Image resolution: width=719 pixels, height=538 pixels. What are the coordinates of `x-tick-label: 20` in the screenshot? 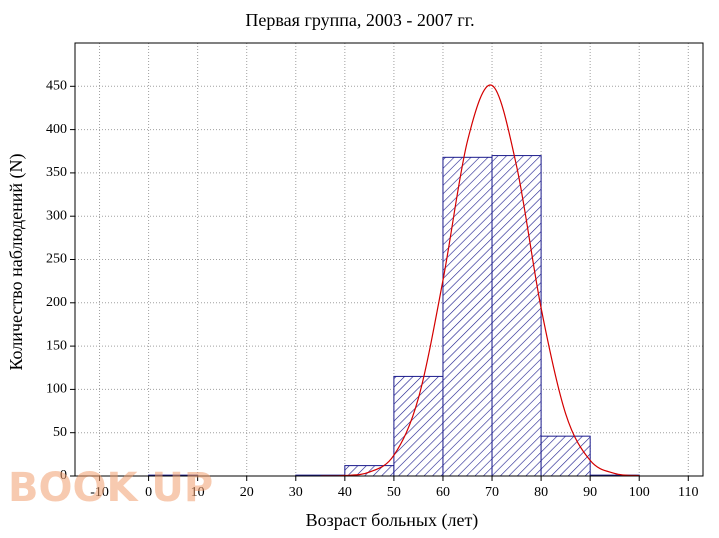 It's located at (247, 492).